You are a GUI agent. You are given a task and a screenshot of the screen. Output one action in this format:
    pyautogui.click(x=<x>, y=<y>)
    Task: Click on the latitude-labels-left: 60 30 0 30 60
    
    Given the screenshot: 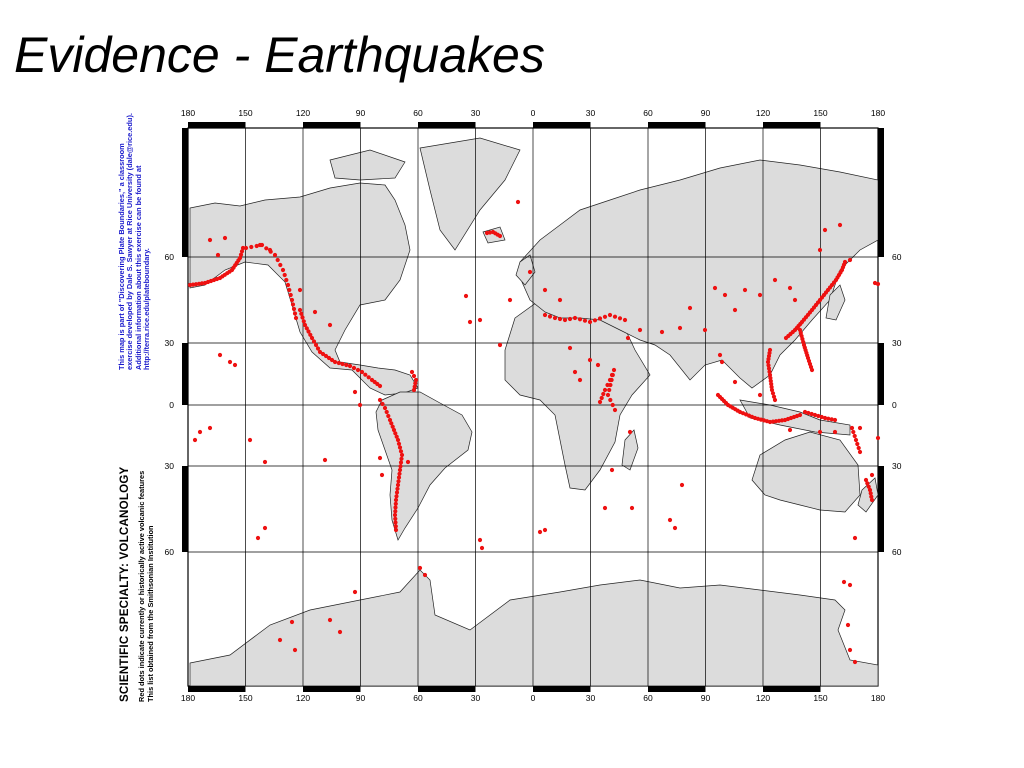 What is the action you would take?
    pyautogui.click(x=170, y=404)
    